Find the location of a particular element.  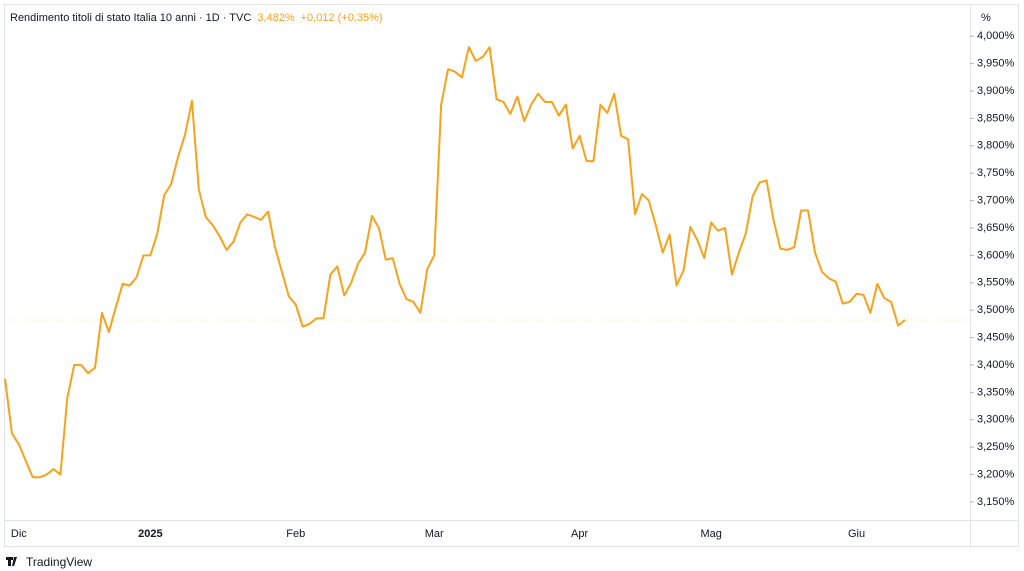

y-tick-label: 3,950% is located at coordinates (996, 64).